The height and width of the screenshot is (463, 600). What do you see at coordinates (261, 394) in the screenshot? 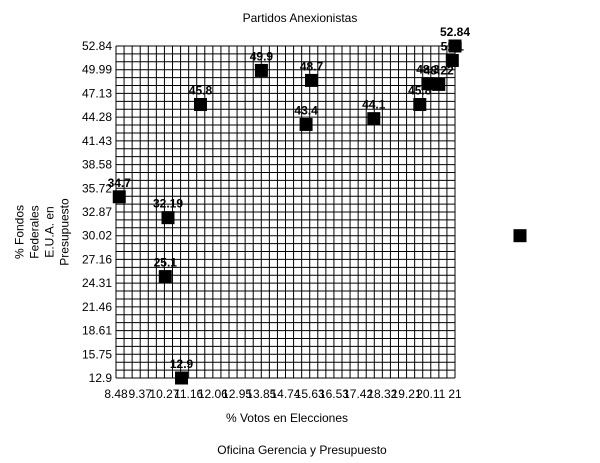
I see `x-tick-label: 13.85` at bounding box center [261, 394].